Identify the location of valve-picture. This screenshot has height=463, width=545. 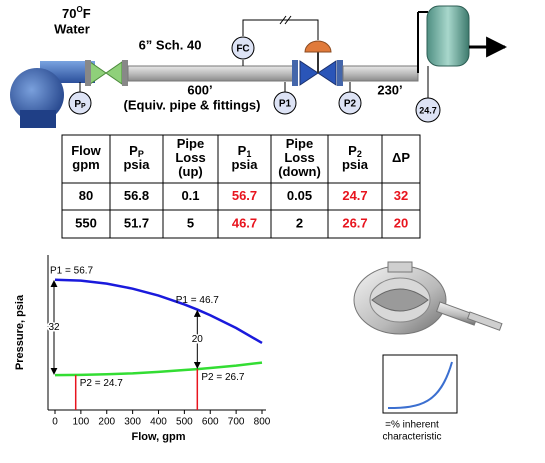
(428, 298).